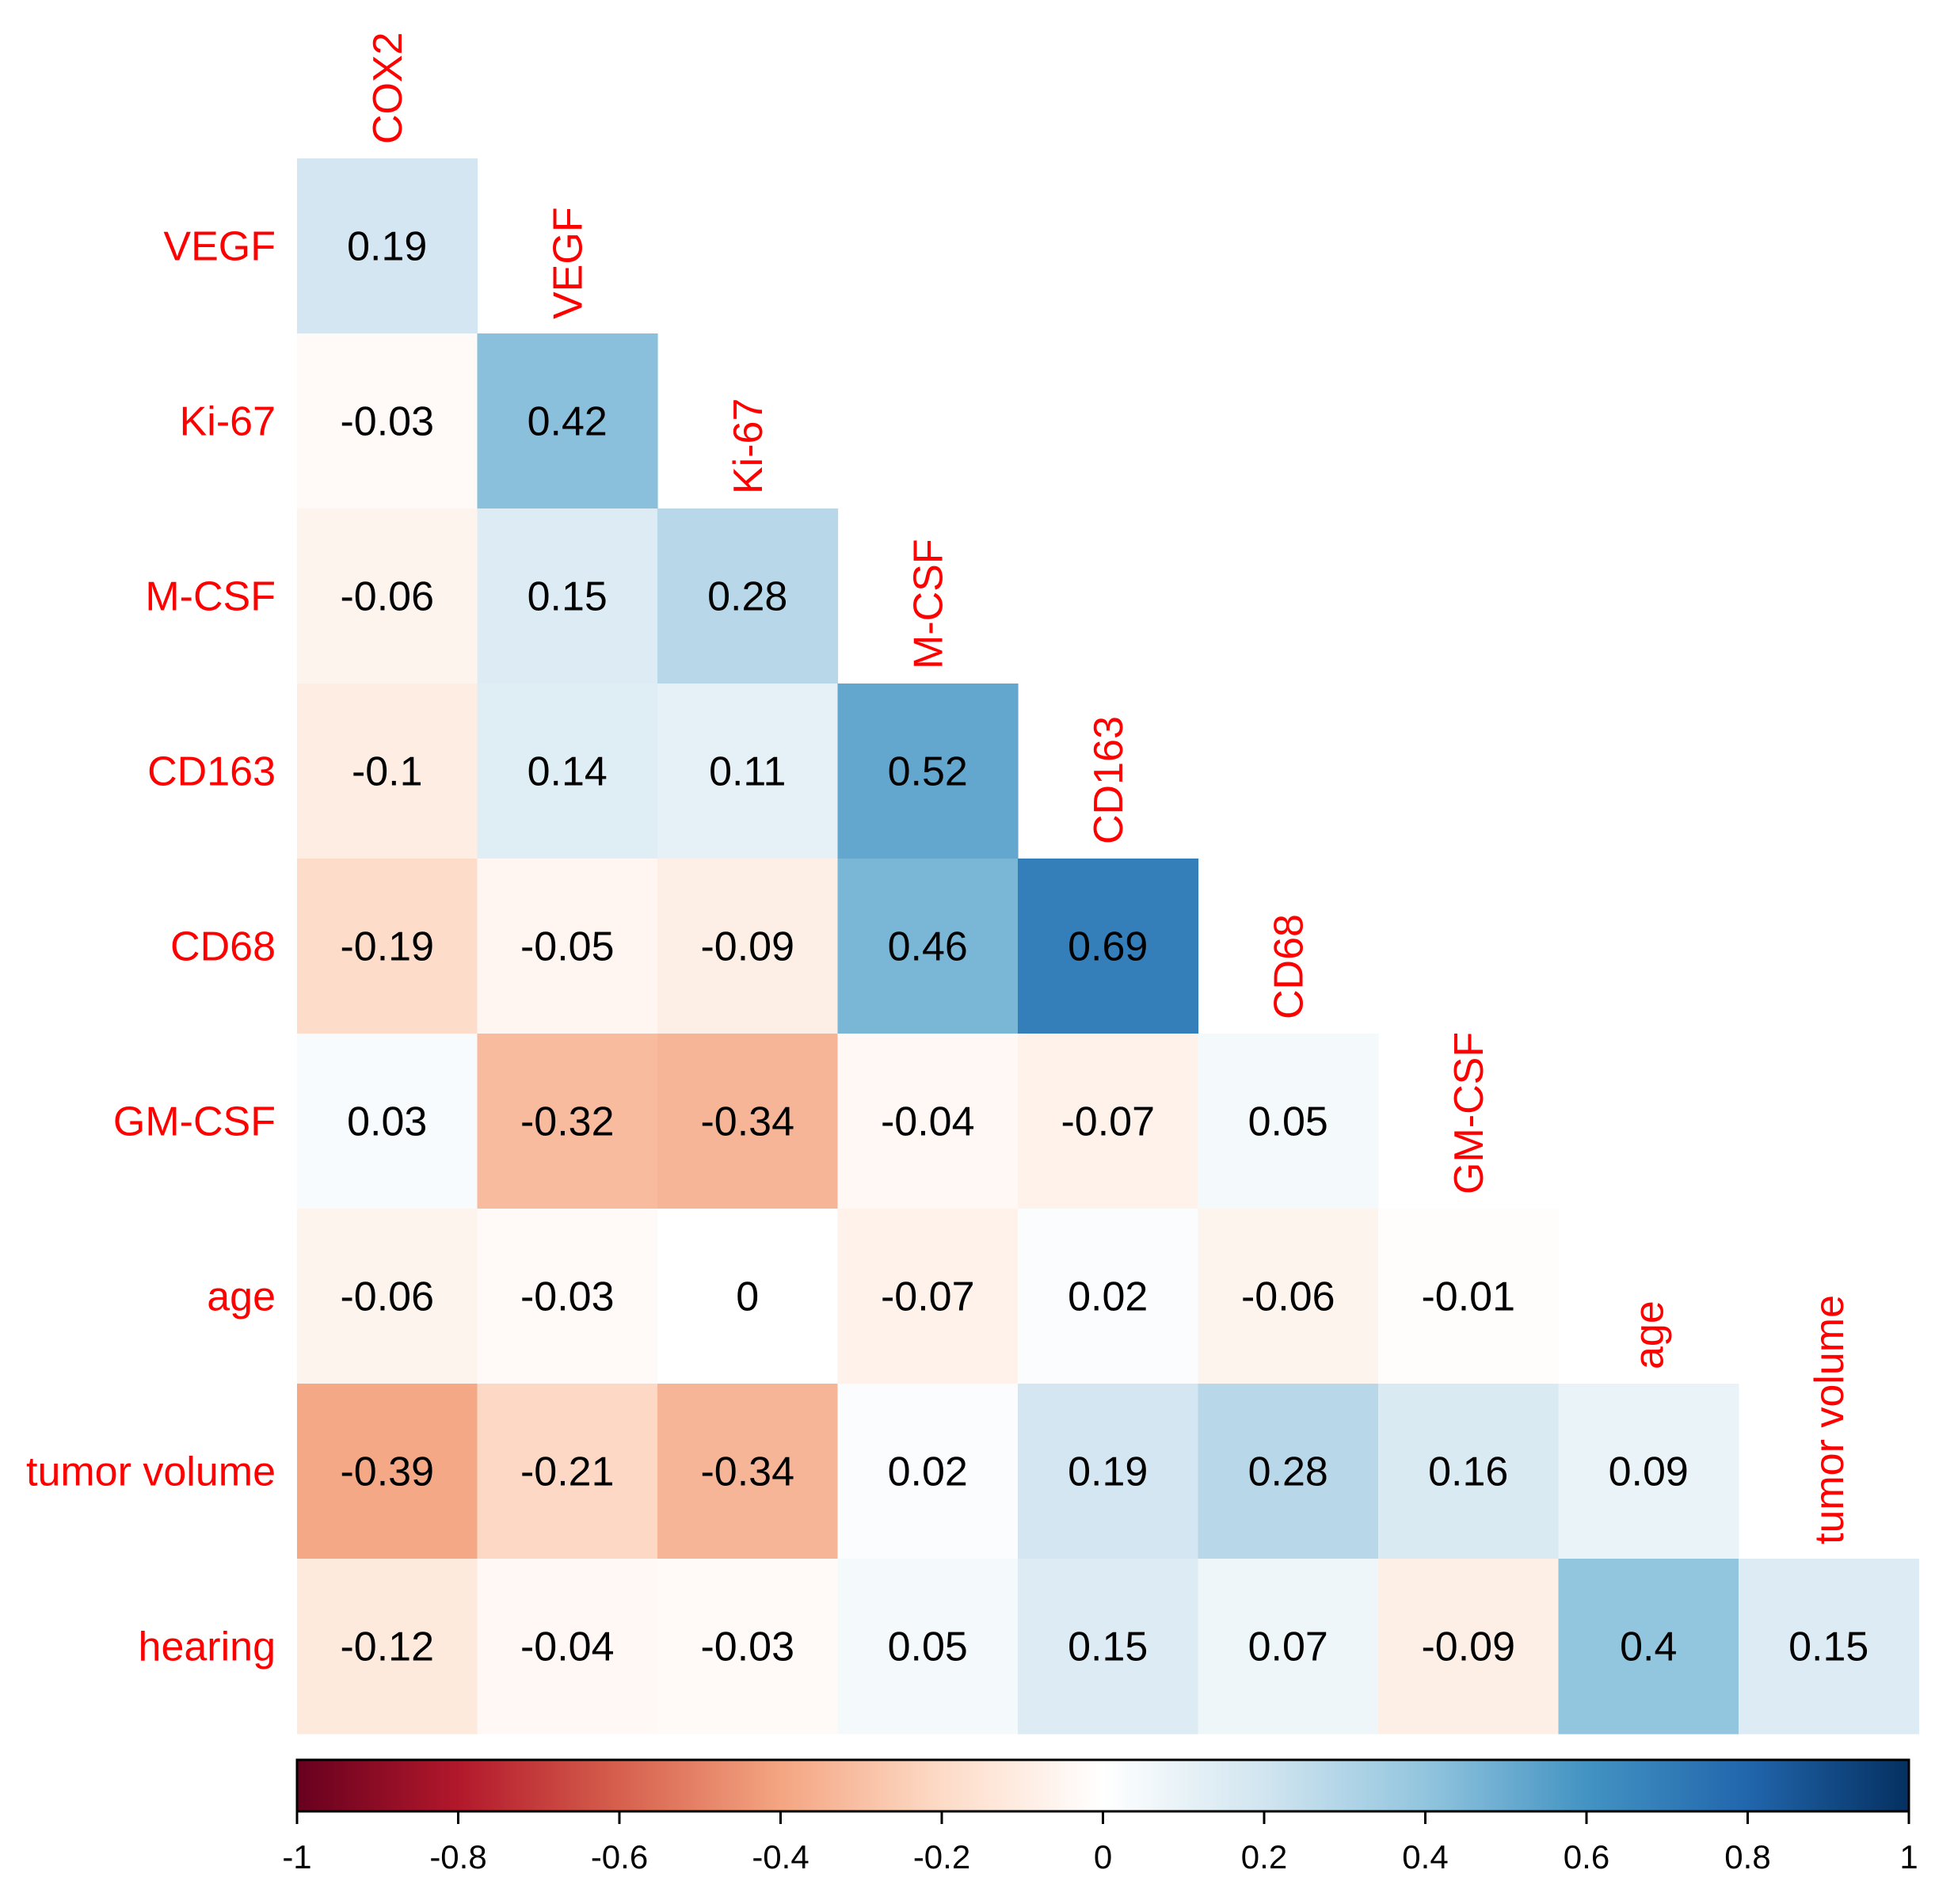  What do you see at coordinates (387, 947) in the screenshot?
I see `cell-value-label: -0.19` at bounding box center [387, 947].